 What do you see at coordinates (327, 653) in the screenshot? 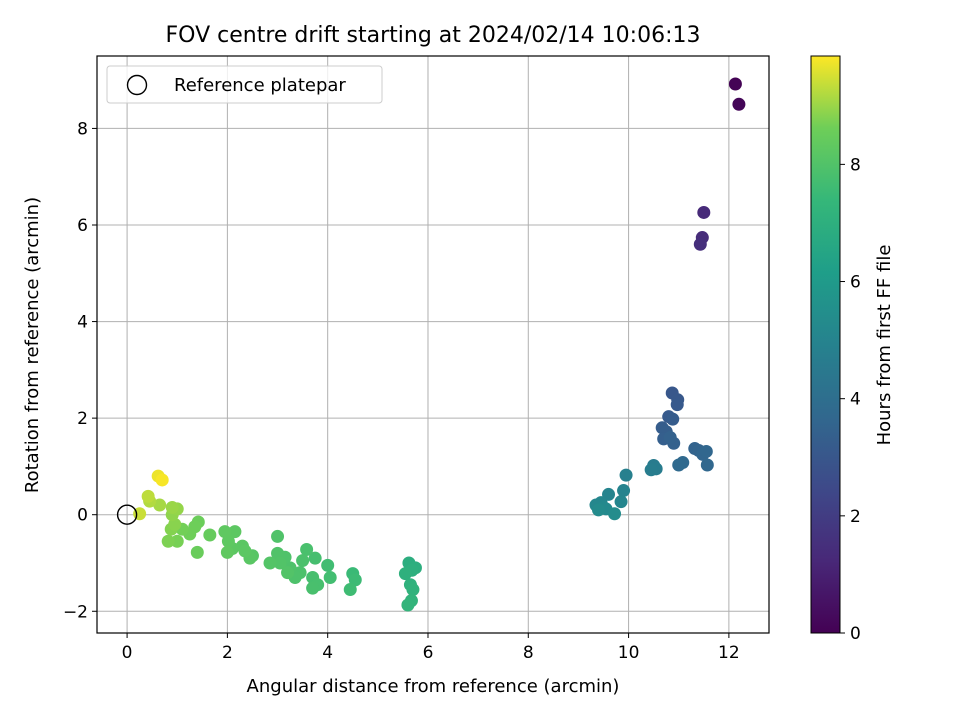
I see `x-tick-label: 4` at bounding box center [327, 653].